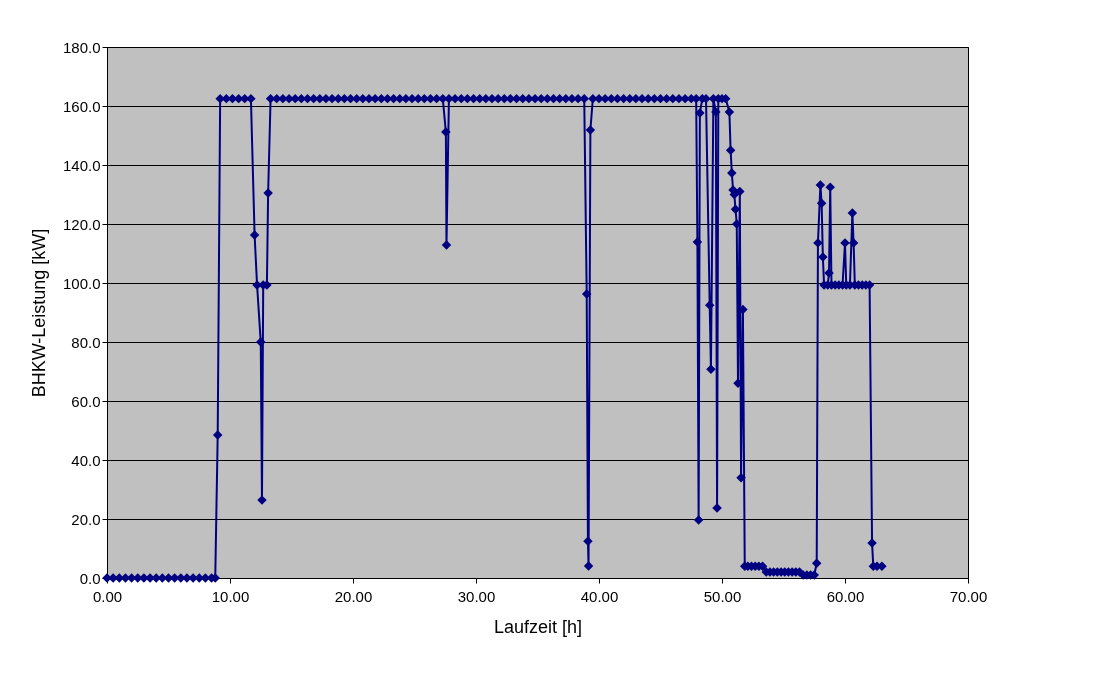  I want to click on x-tick-label: 40.00, so click(599, 596).